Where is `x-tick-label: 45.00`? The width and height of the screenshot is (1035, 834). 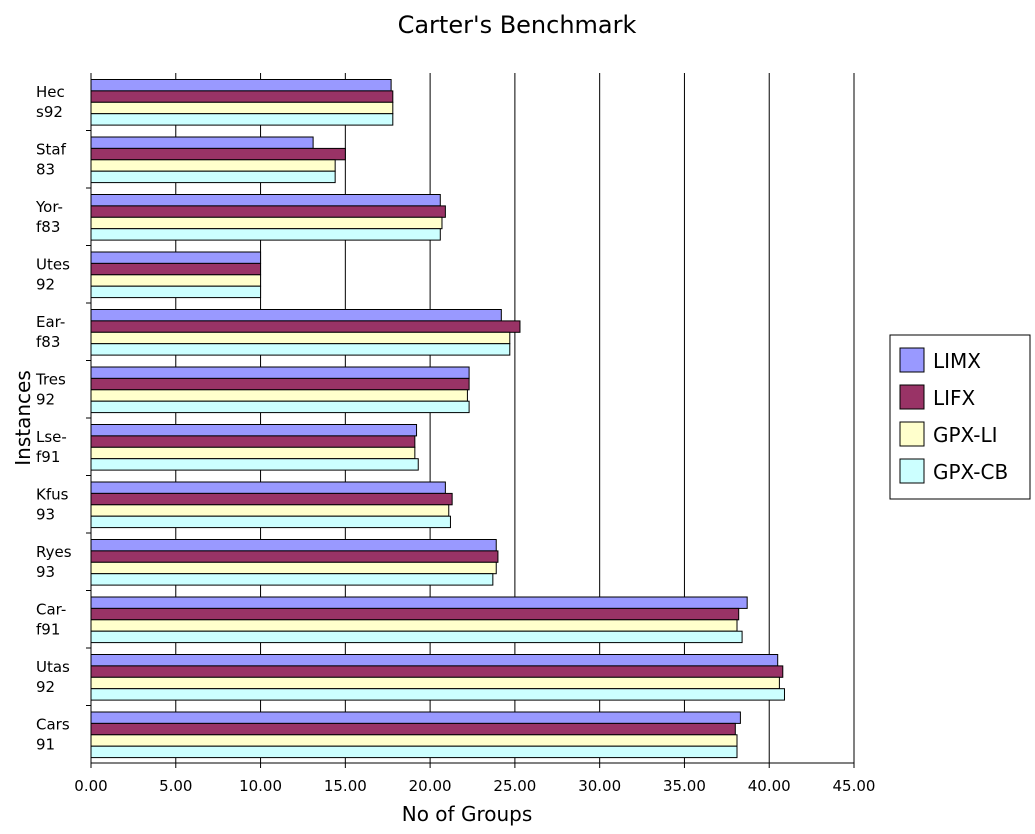
x-tick-label: 45.00 is located at coordinates (854, 786).